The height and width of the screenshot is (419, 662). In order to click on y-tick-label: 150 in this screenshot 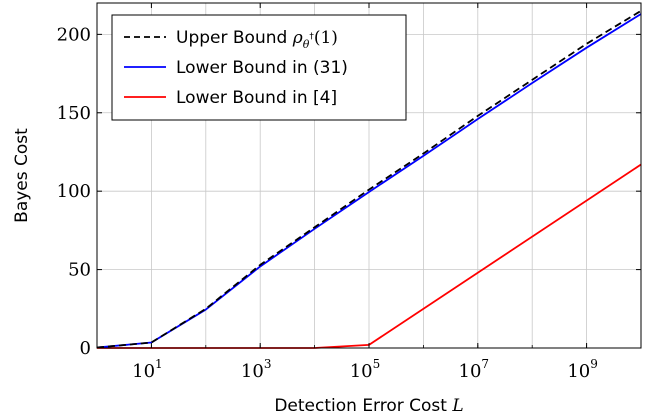, I will do `click(74, 113)`.